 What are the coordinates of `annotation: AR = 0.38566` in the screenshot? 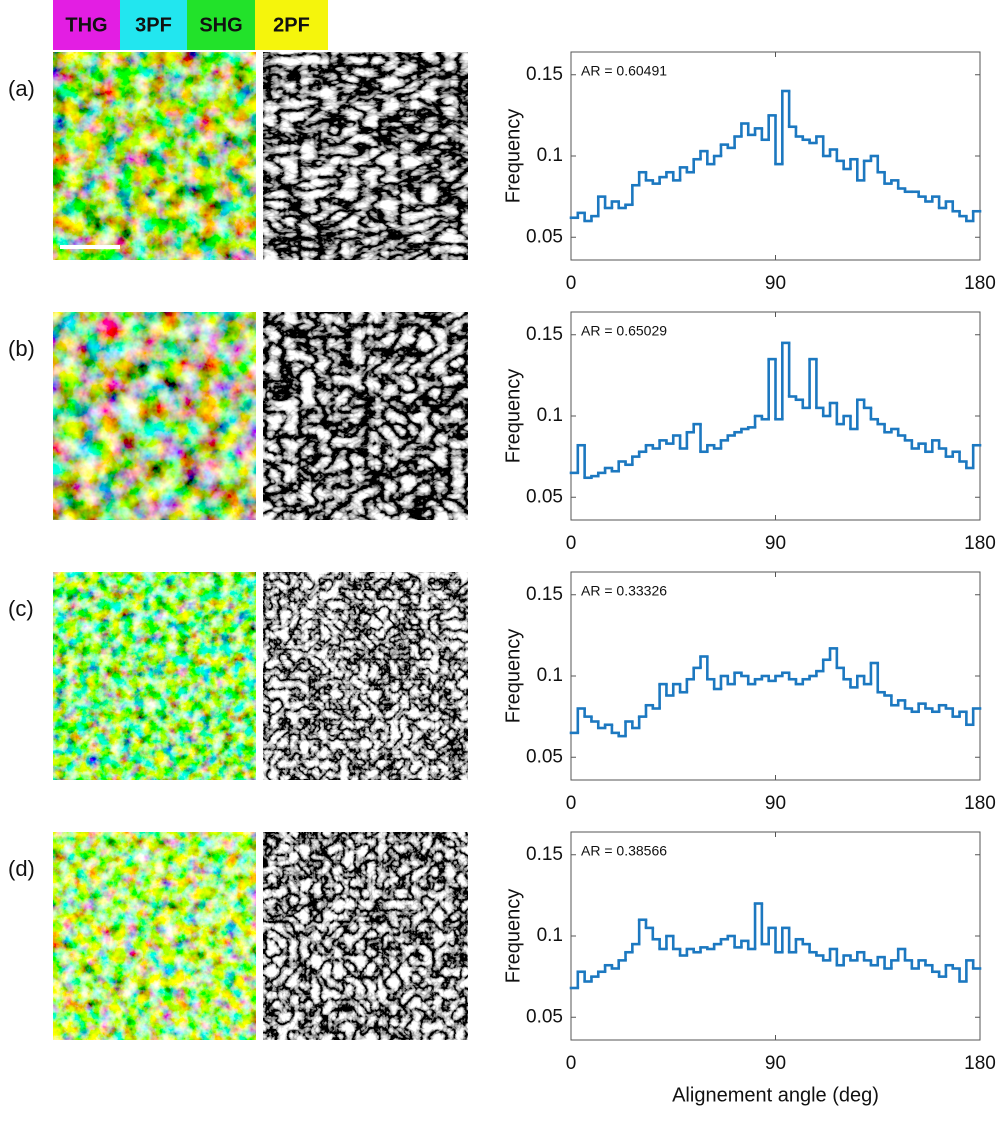 It's located at (624, 851).